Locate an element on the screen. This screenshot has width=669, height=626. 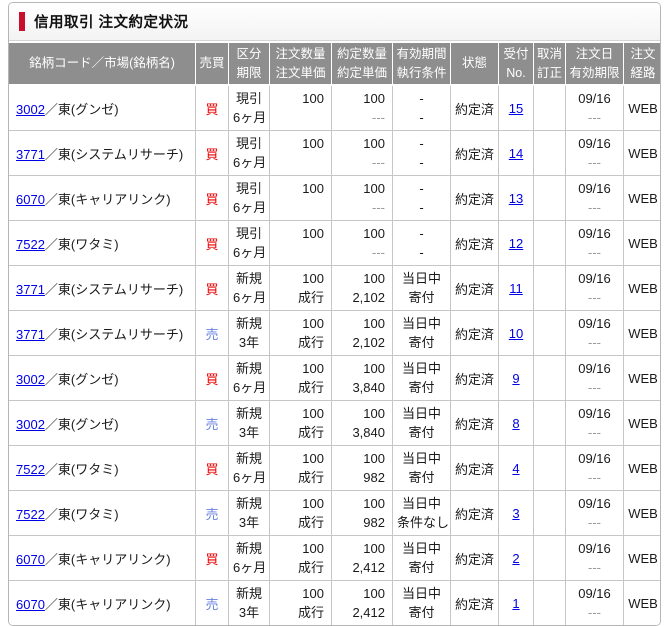
receipt-no-link: 8 is located at coordinates (516, 423).